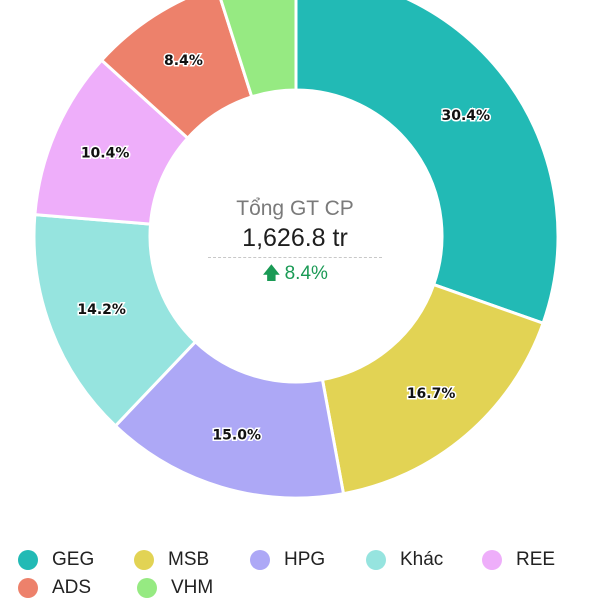 Image resolution: width=600 pixels, height=602 pixels. I want to click on slice-label-ree: 10.4%, so click(105, 153).